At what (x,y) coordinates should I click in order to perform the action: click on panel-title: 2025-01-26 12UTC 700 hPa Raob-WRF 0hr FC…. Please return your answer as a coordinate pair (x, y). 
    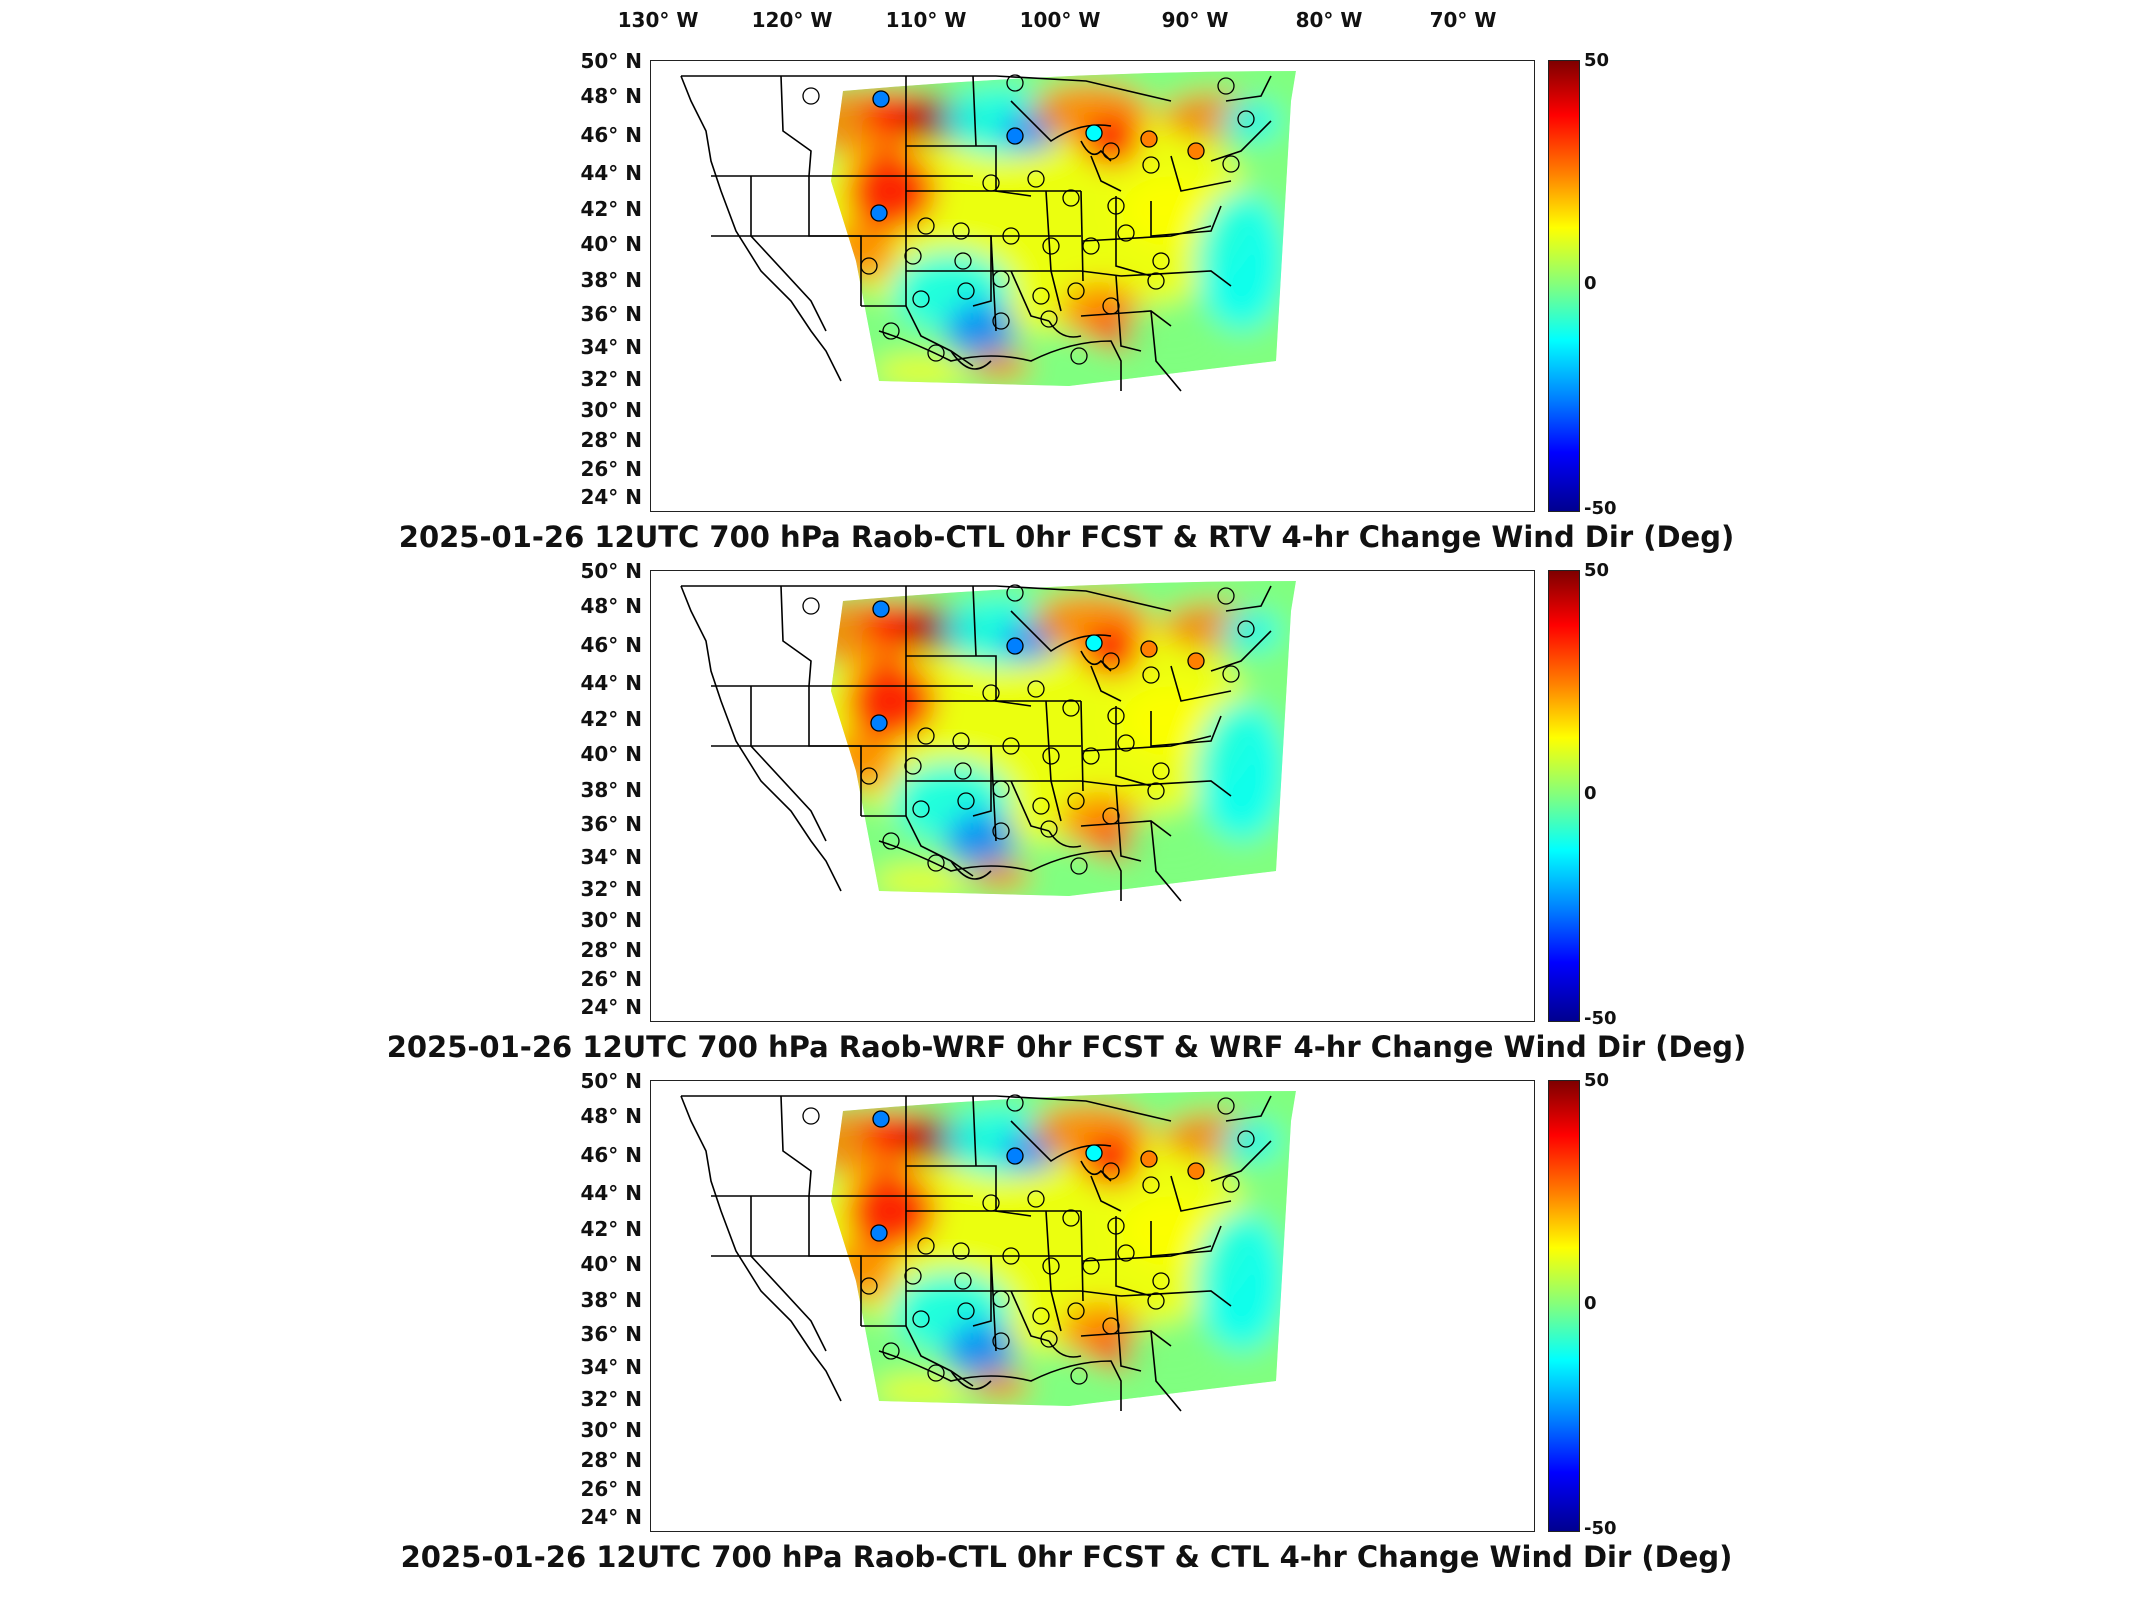
    Looking at the image, I should click on (1066, 1047).